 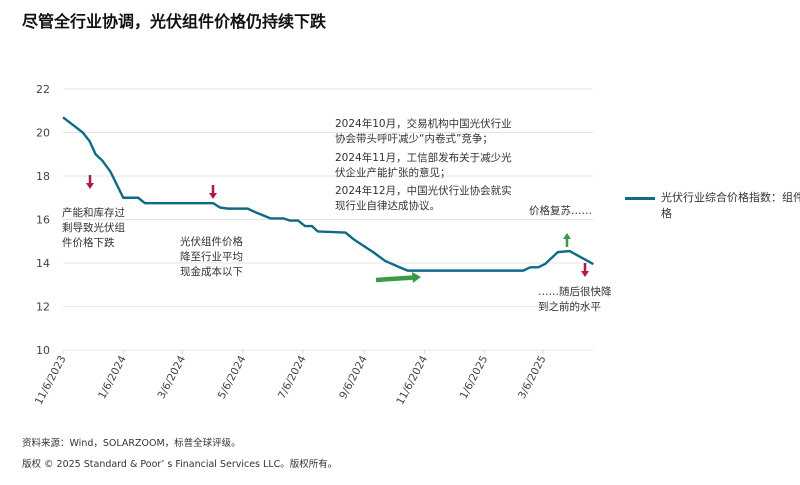 What do you see at coordinates (51, 380) in the screenshot?
I see `x-tick-label: 11/6/2023` at bounding box center [51, 380].